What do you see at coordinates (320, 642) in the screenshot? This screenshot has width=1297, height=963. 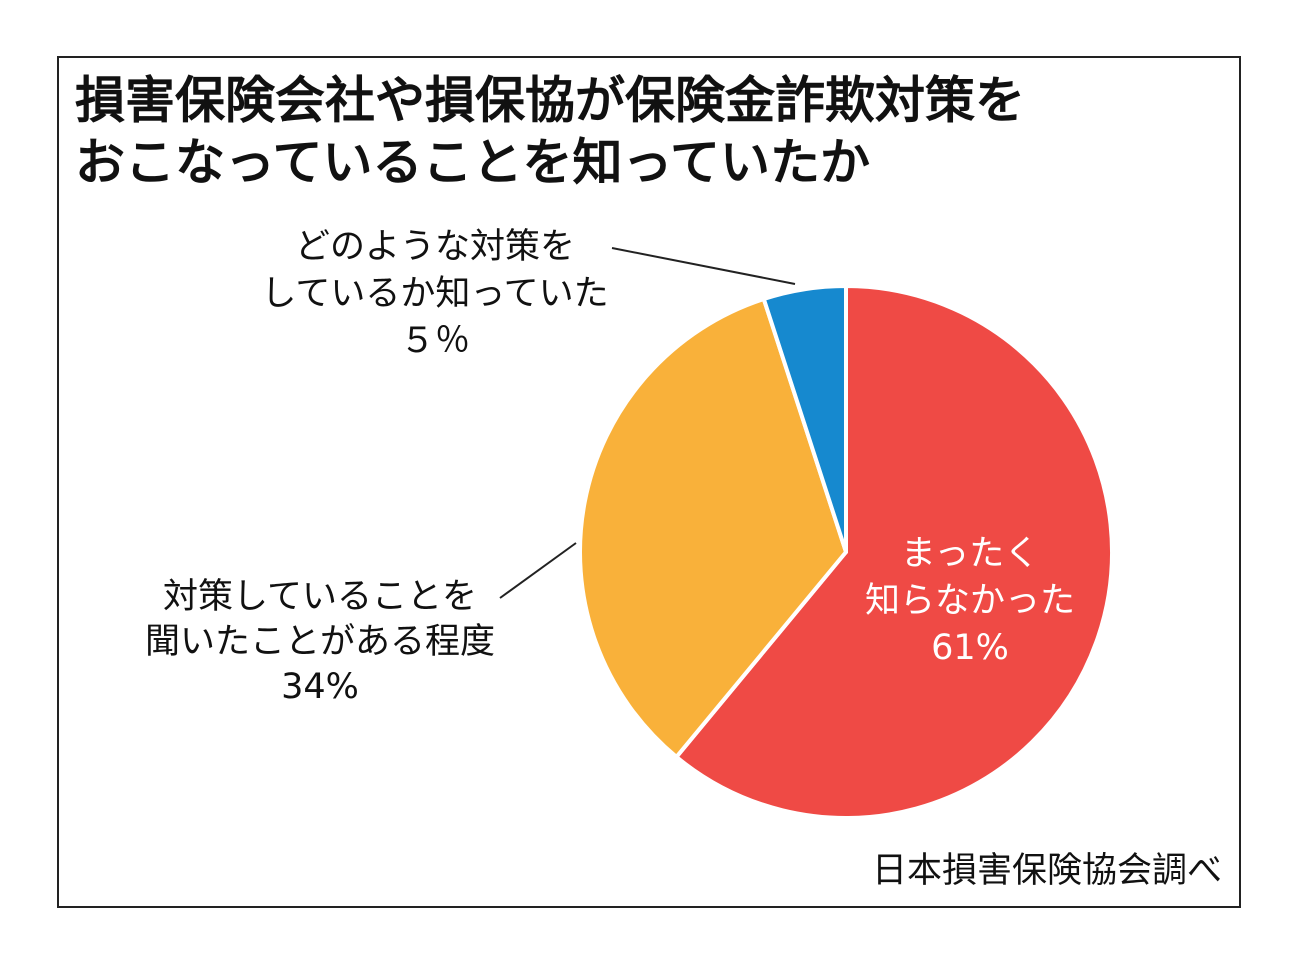 I see `slice-label: 聞いたことがある程度` at bounding box center [320, 642].